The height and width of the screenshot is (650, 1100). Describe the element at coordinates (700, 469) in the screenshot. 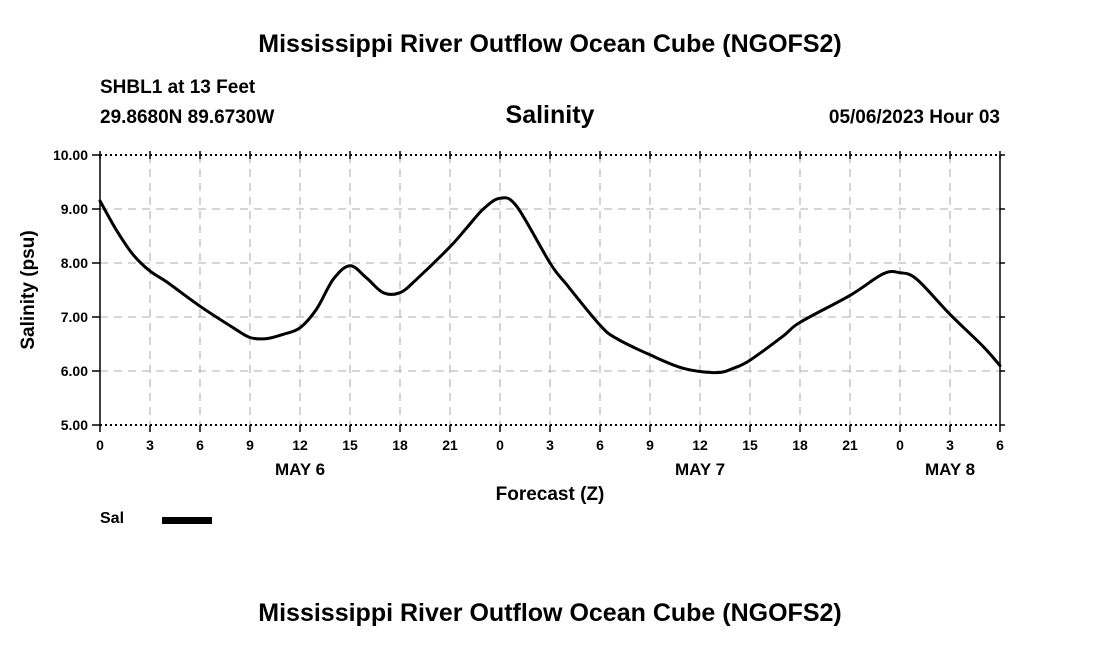

I see `date-label: MAY 7` at that location.